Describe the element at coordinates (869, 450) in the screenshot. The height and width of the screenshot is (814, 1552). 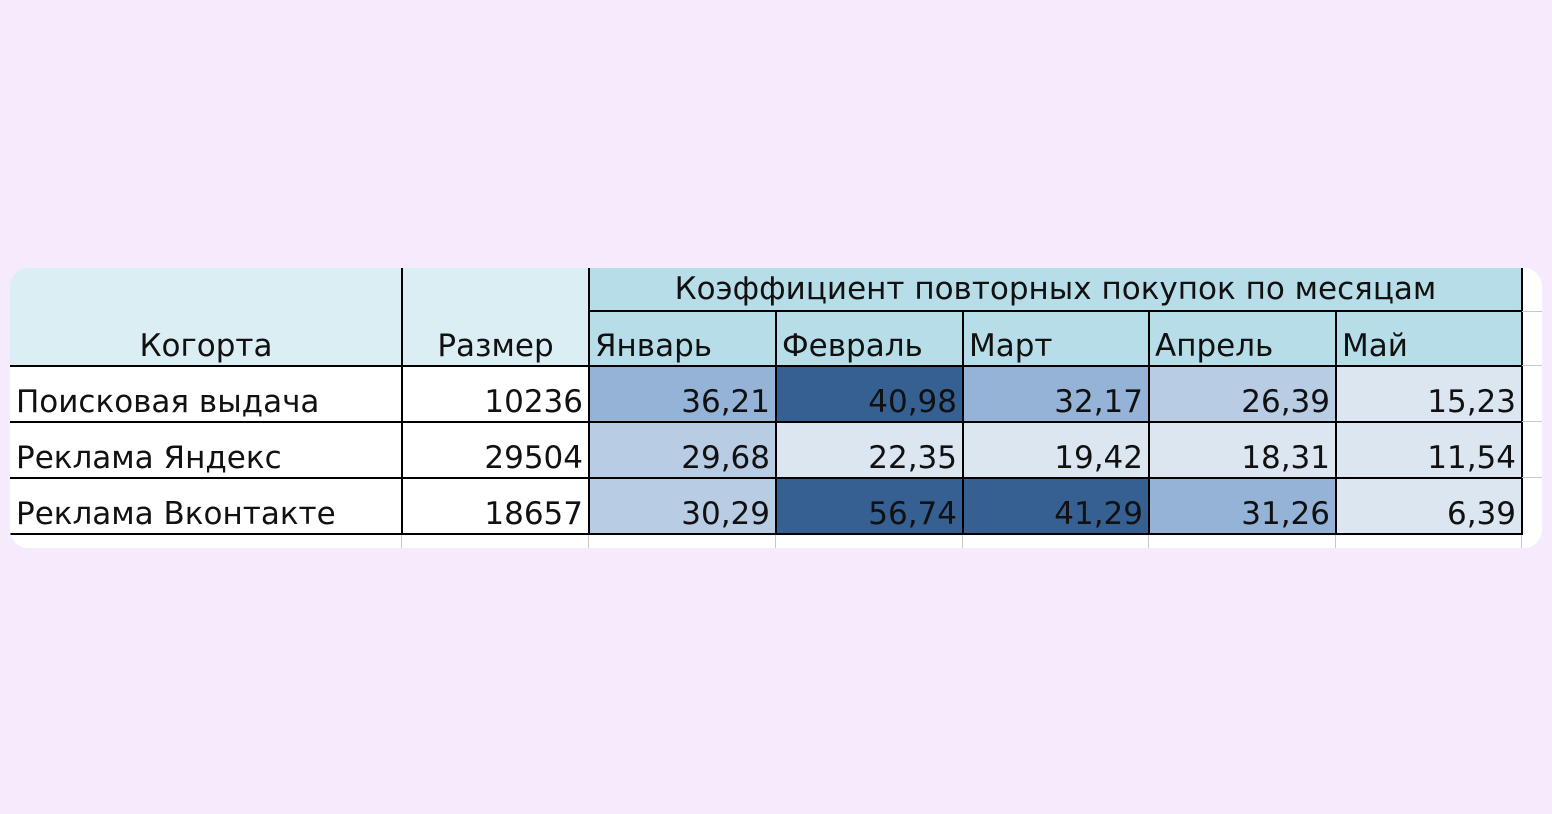
I see `row-2-february: 22,35` at that location.